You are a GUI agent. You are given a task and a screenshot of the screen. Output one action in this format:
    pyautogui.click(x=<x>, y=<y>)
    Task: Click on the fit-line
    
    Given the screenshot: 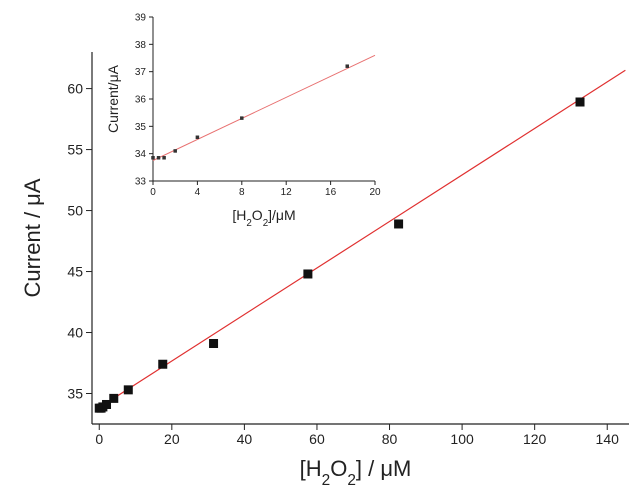 What is the action you would take?
    pyautogui.click(x=264, y=107)
    